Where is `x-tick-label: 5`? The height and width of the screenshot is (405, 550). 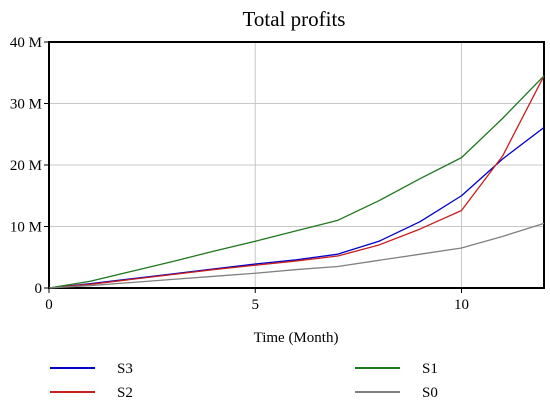
x-tick-label: 5 is located at coordinates (256, 305).